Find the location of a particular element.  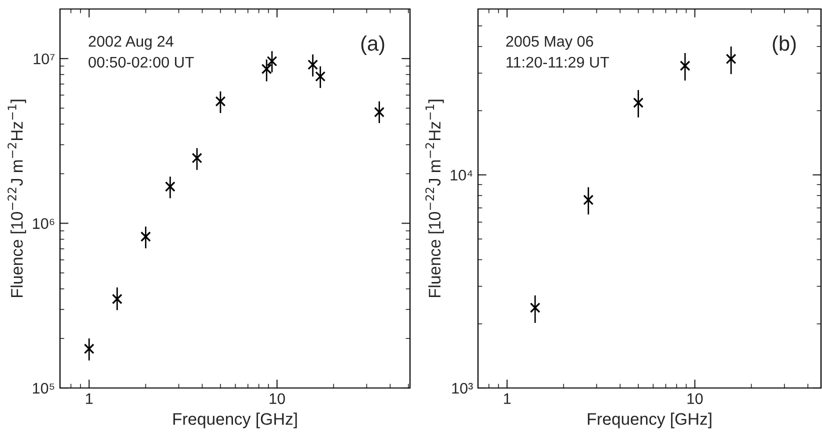

y-tick-label: 10⁵ is located at coordinates (43, 388).